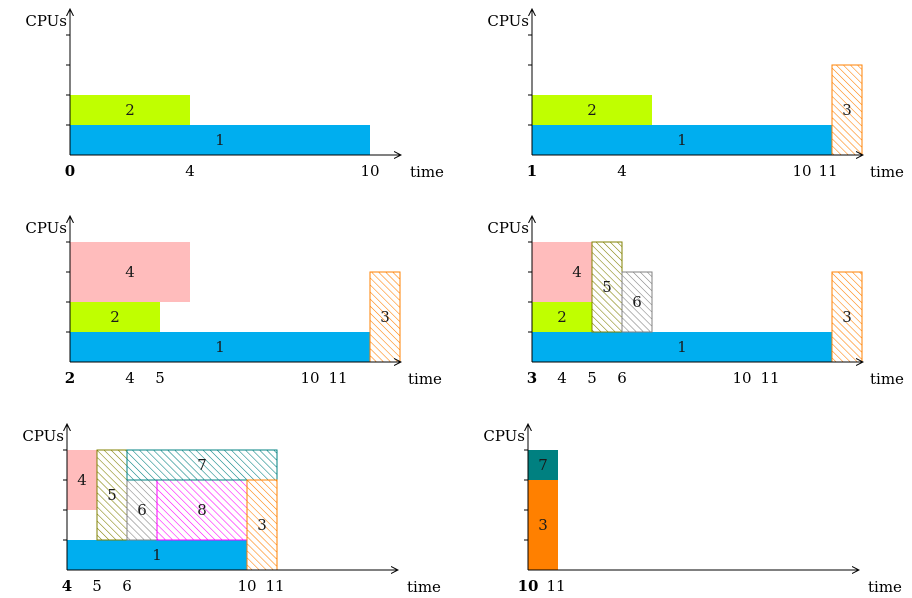 This screenshot has width=912, height=598. I want to click on schedule-panel-step-4: 1 4 5 6 8 7 3 CPUs time 4 5 6 10 11, so click(231, 510).